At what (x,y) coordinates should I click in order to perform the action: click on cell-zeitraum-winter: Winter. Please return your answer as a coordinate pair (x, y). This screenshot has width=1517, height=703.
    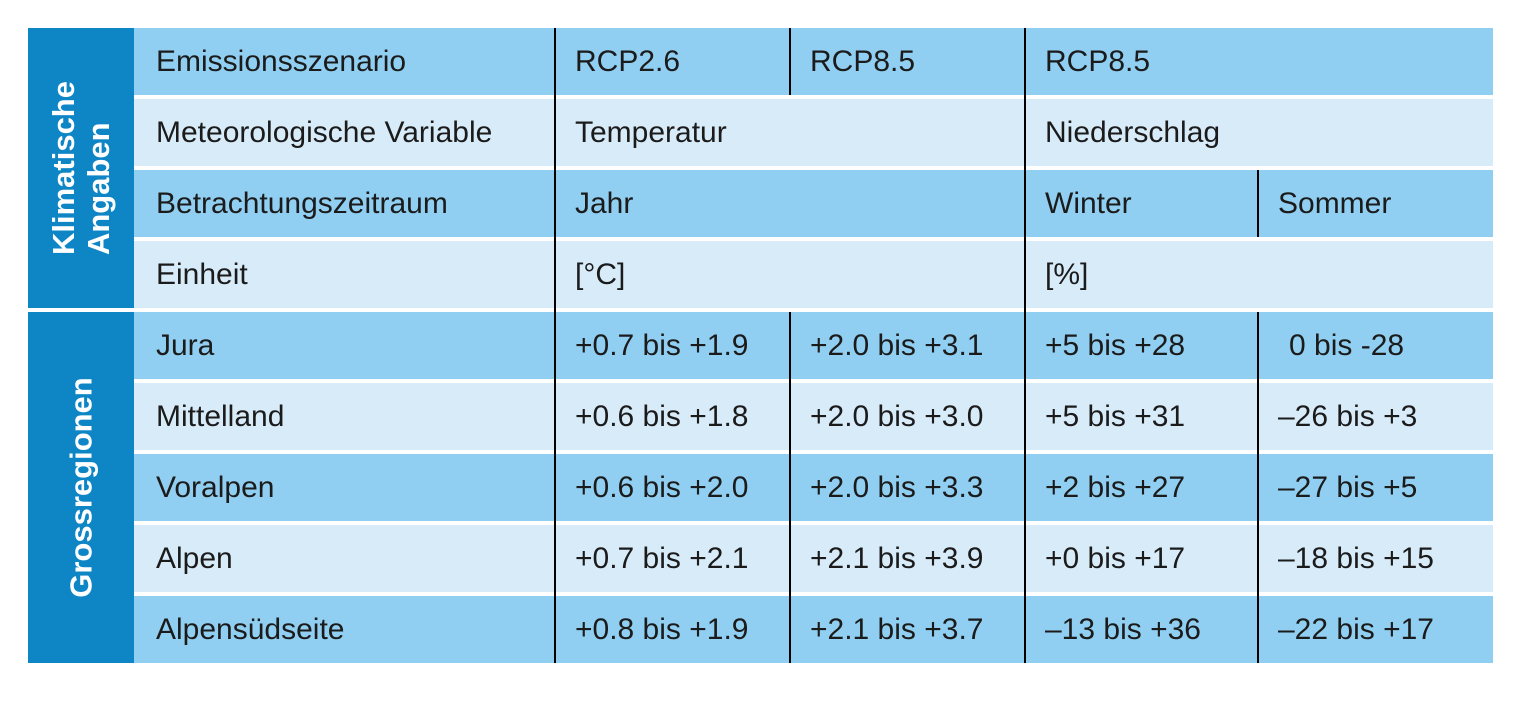
    Looking at the image, I should click on (1141, 203).